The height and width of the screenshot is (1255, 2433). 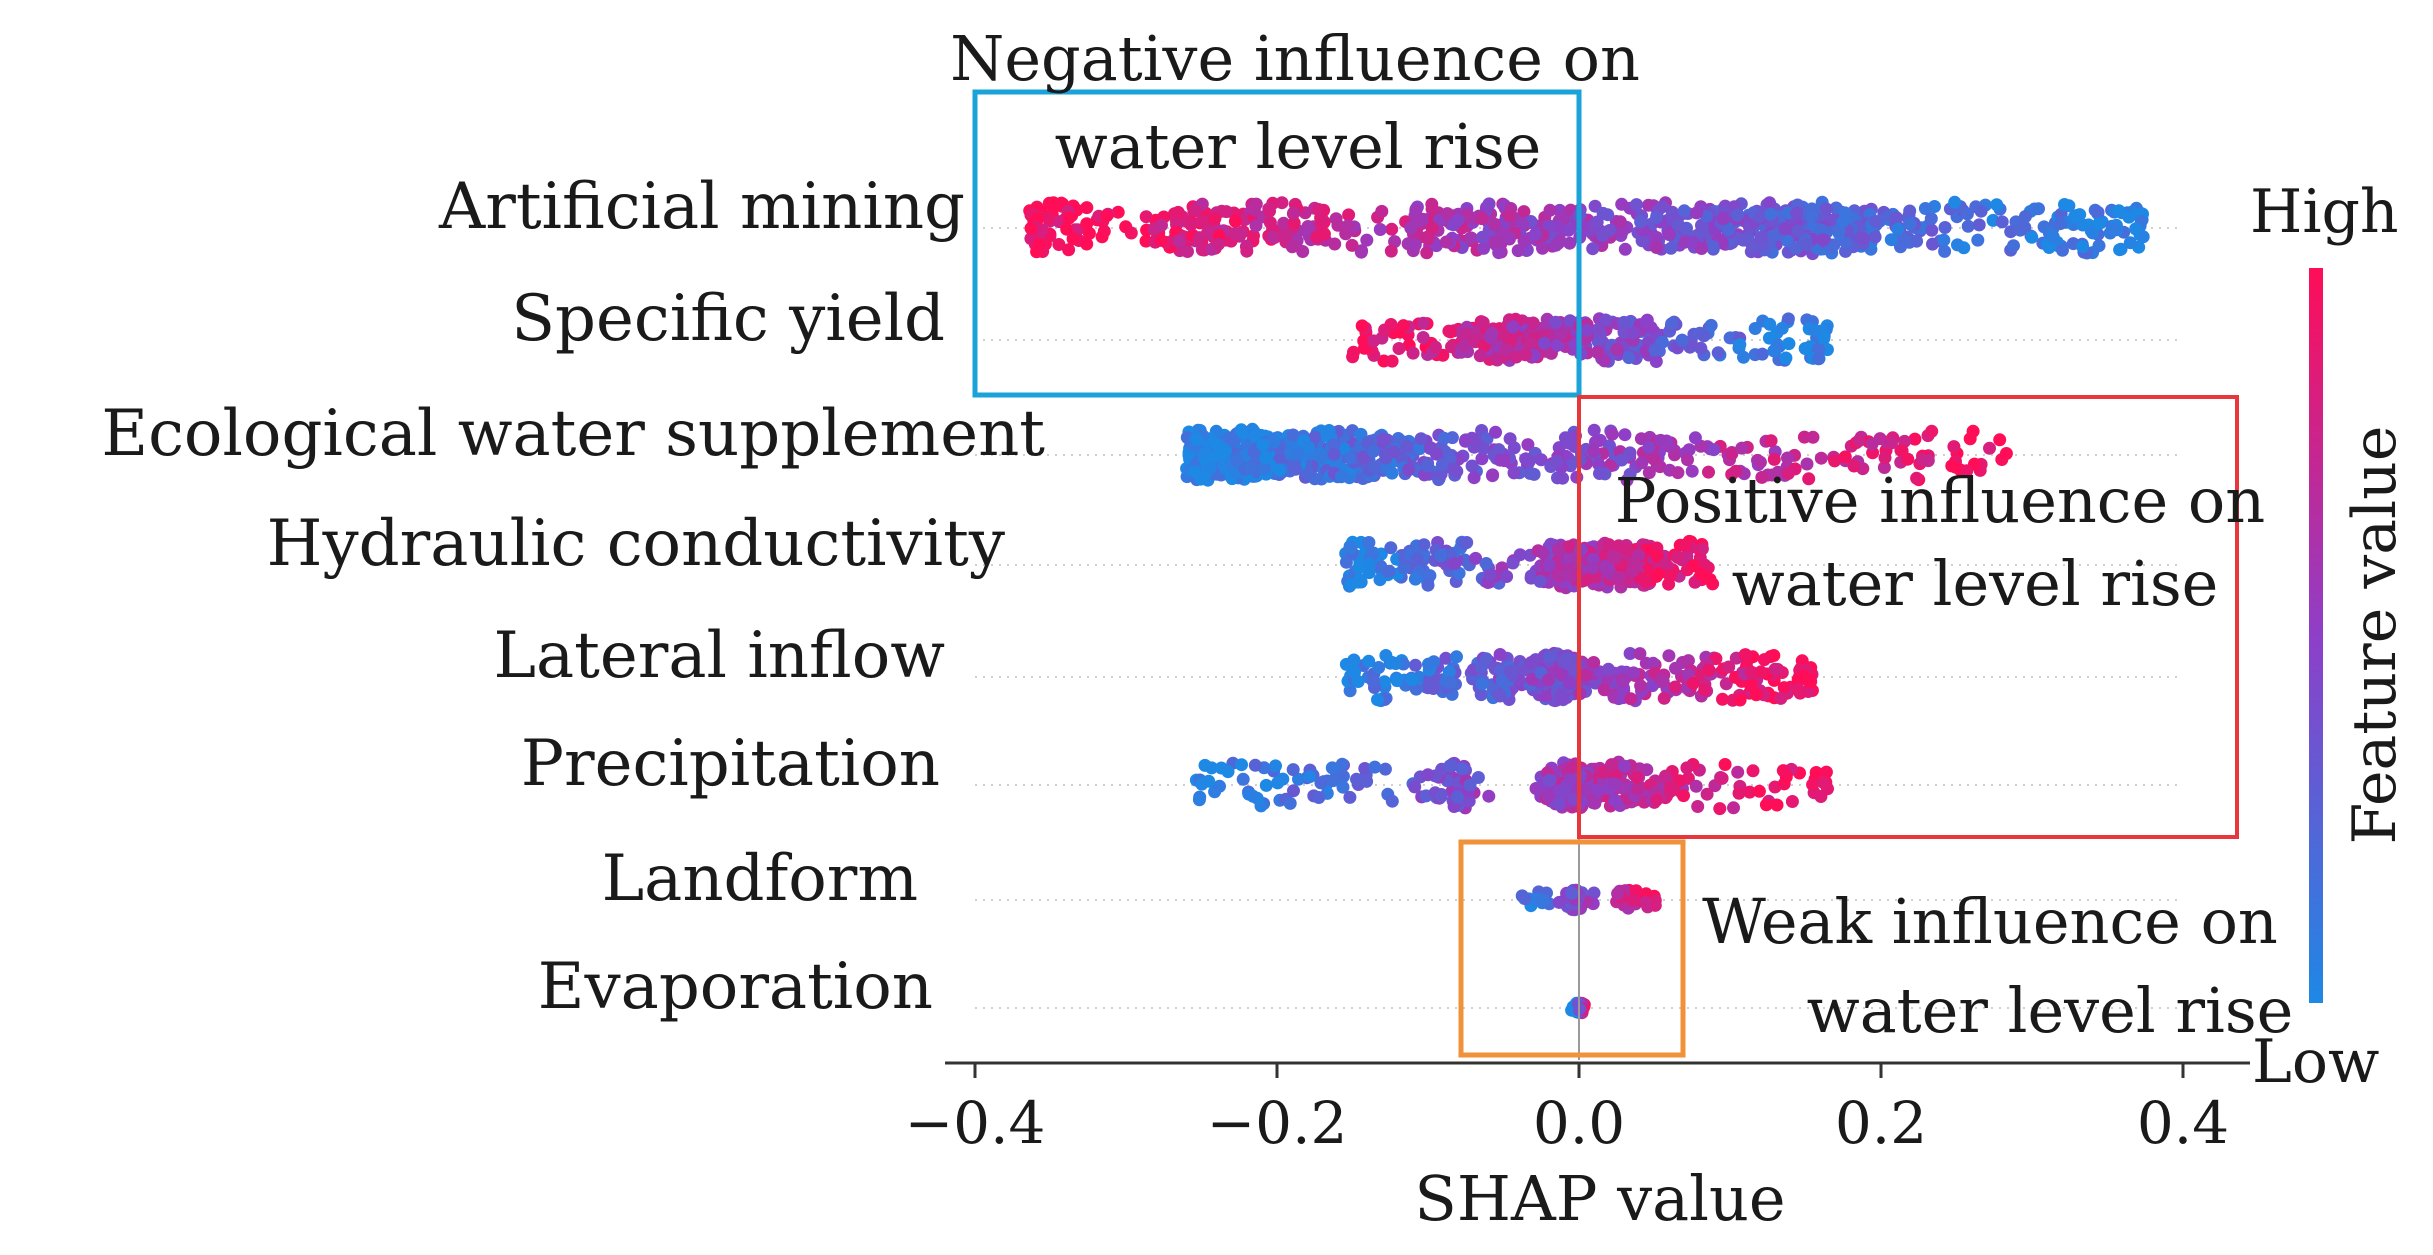 I want to click on feature-label-precipitation: Precipitation, so click(x=730, y=764).